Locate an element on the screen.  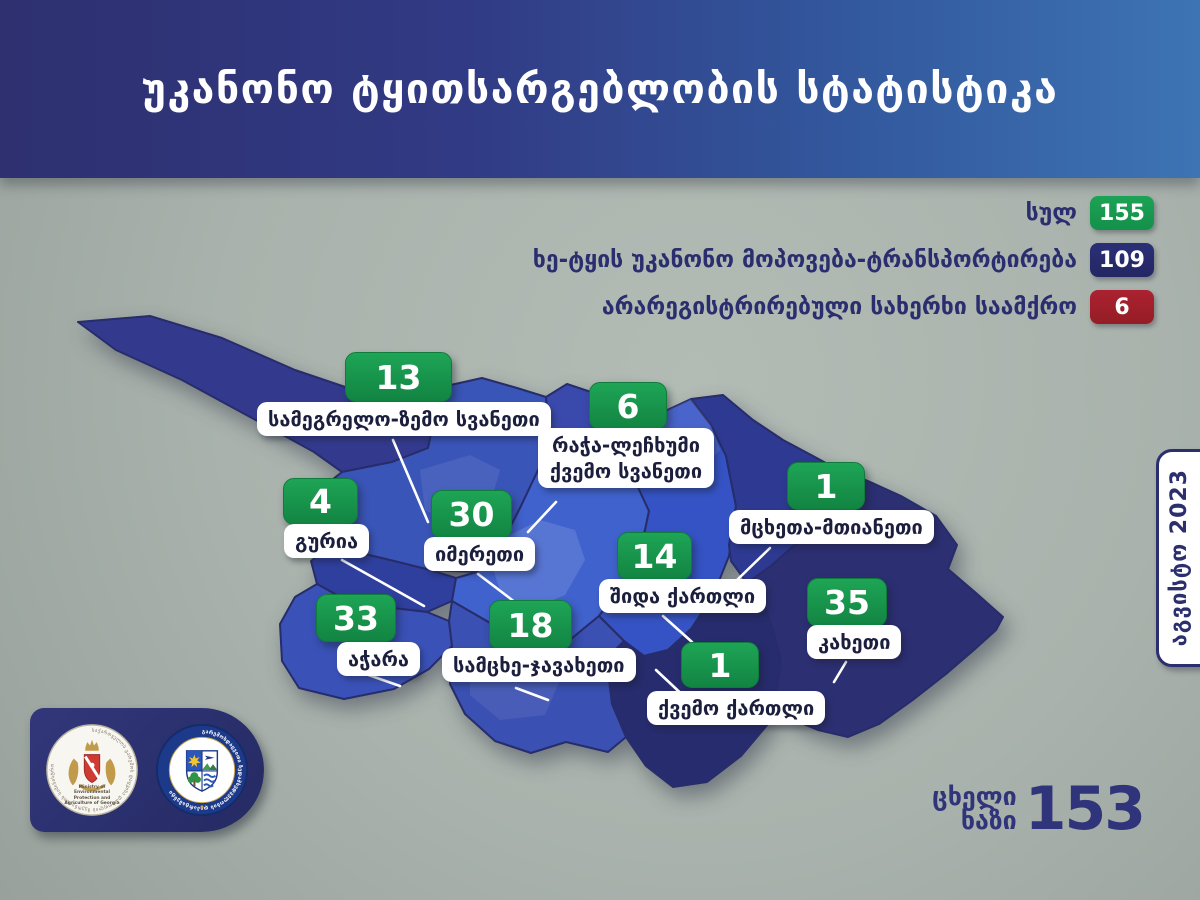
page-title: უკანონო ტყითსარგებლობის სტატისტიკა is located at coordinates (600, 89).